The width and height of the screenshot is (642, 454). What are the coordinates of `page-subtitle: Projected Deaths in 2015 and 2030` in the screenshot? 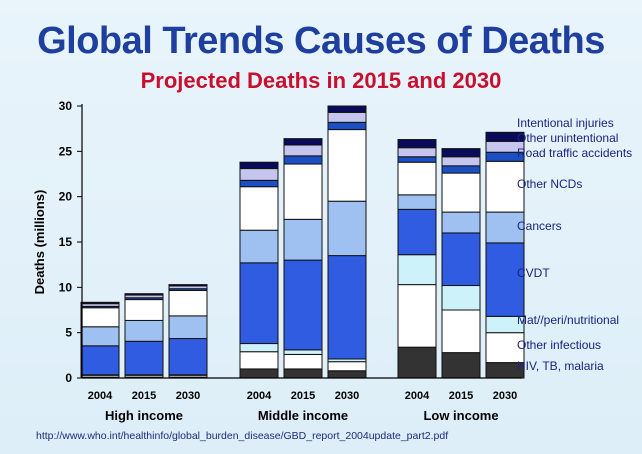 It's located at (321, 80).